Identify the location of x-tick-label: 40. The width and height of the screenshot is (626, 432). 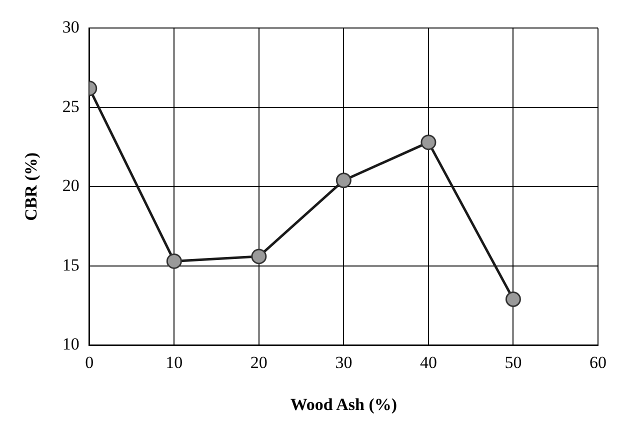
(428, 362).